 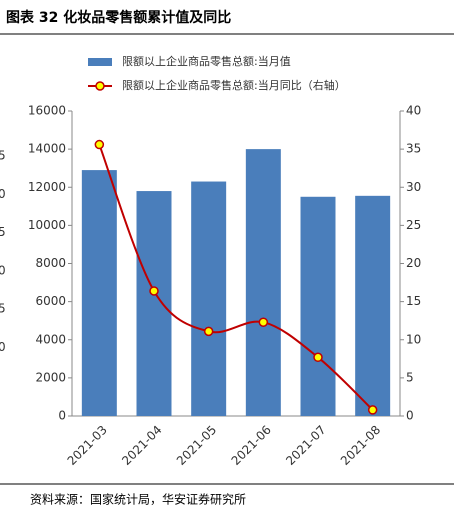 What do you see at coordinates (47, 225) in the screenshot?
I see `y-tick-label: 10000` at bounding box center [47, 225].